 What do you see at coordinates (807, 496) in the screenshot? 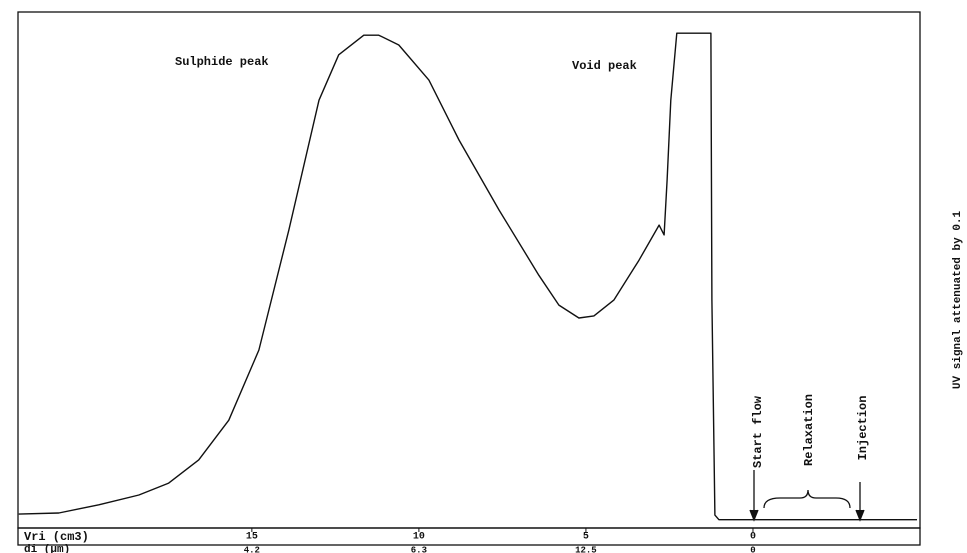
I see `arrows` at bounding box center [807, 496].